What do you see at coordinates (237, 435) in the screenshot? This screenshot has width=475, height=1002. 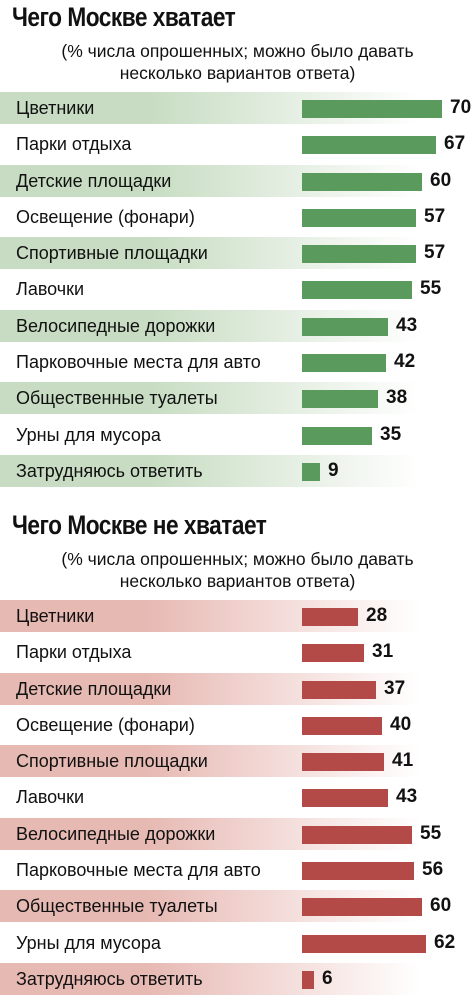 I see `bar-row: Урны для мусора 35` at bounding box center [237, 435].